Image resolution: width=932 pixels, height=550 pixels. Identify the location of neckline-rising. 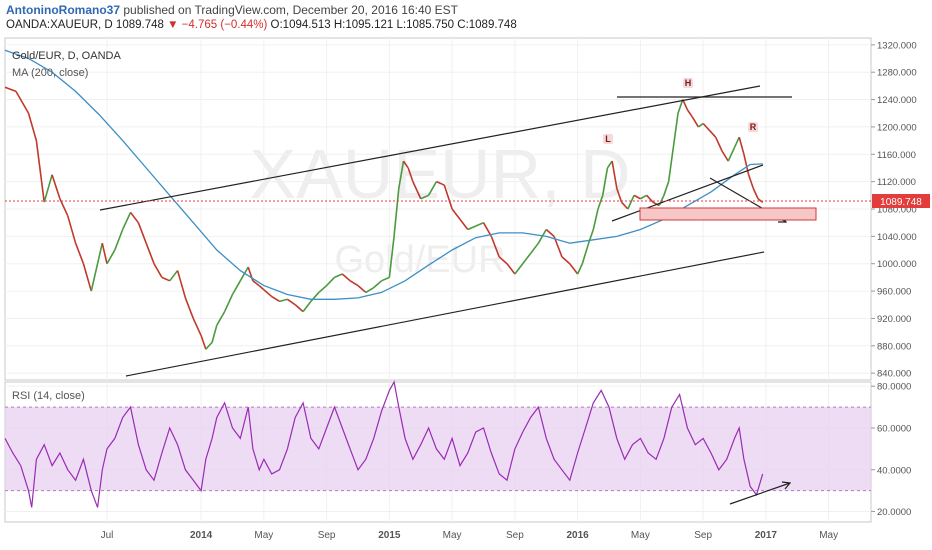
(687, 193).